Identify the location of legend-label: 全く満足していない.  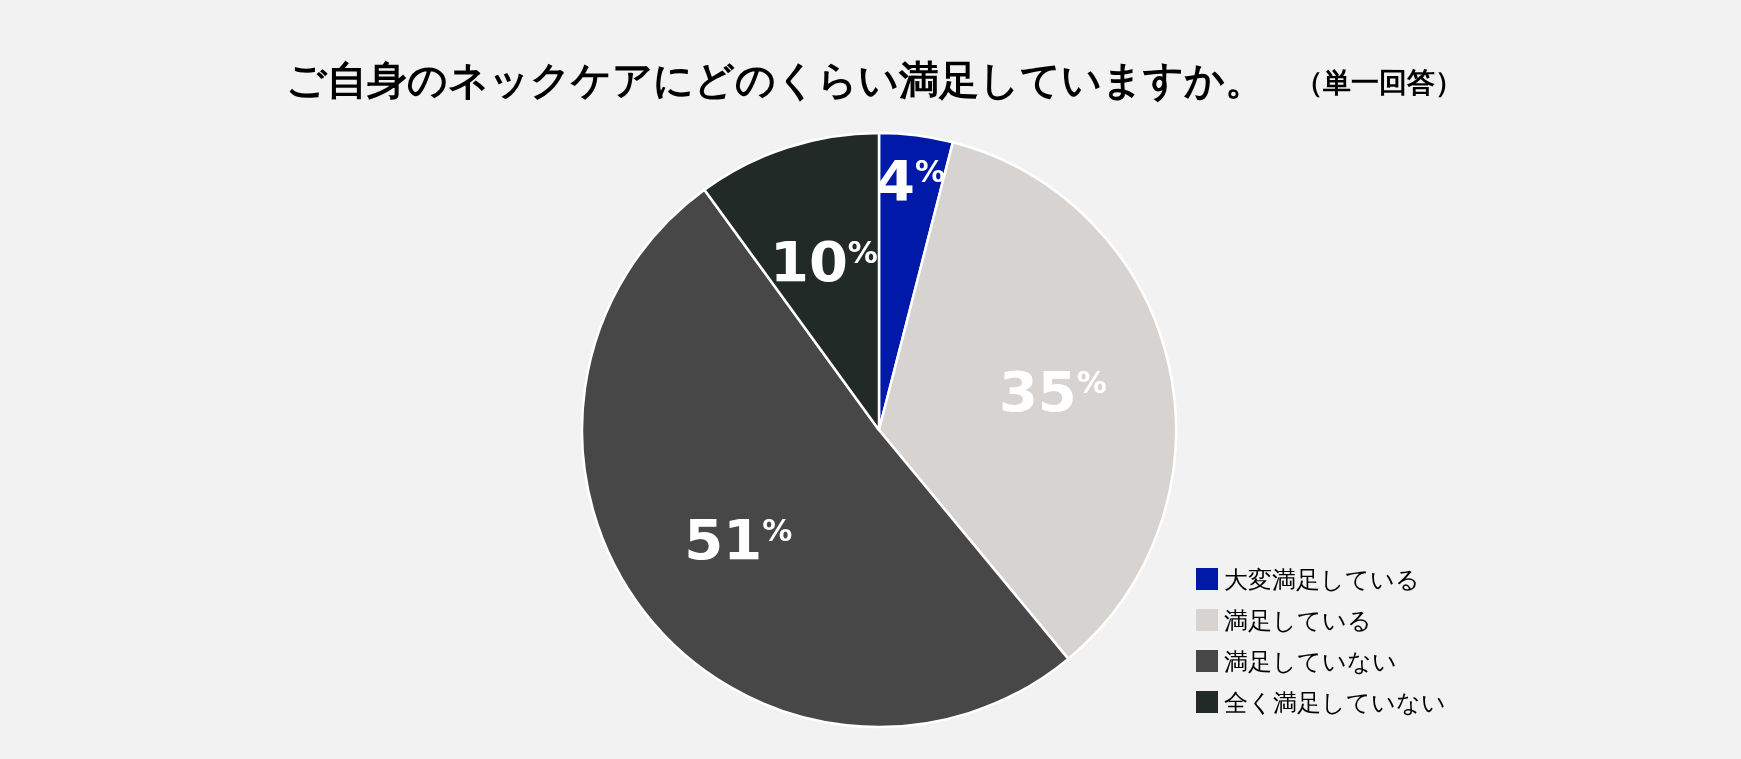
(1335, 703).